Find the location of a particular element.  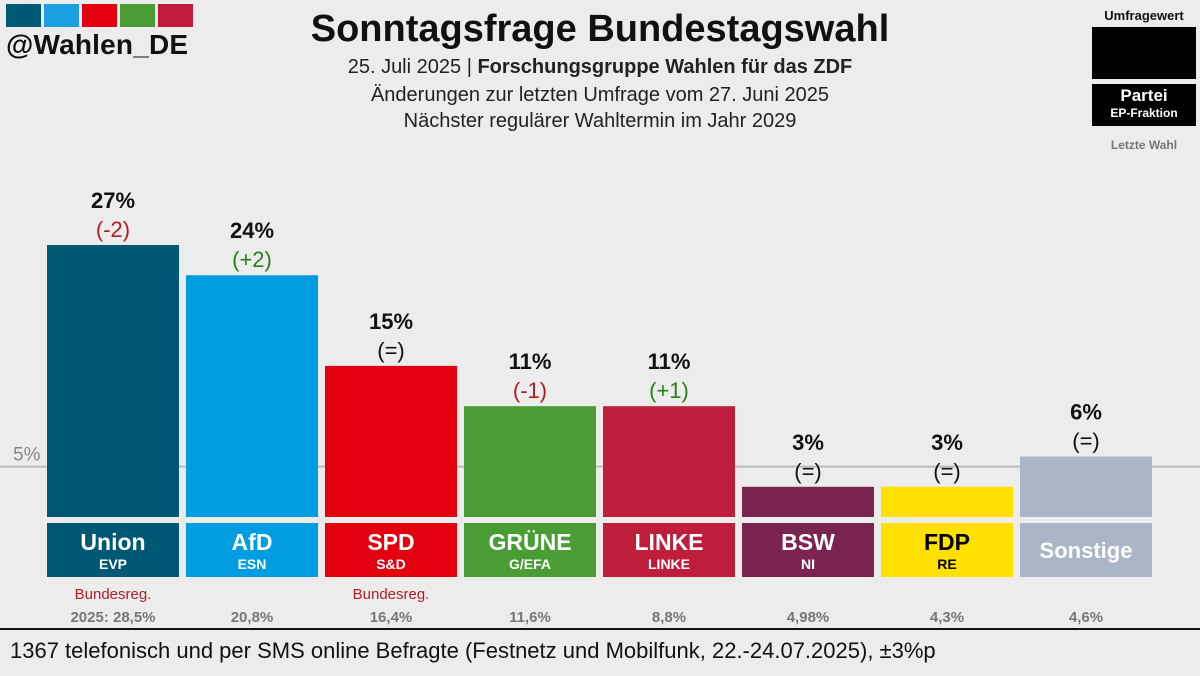

brand-logo: @Wahlen_DE is located at coordinates (101, 34).